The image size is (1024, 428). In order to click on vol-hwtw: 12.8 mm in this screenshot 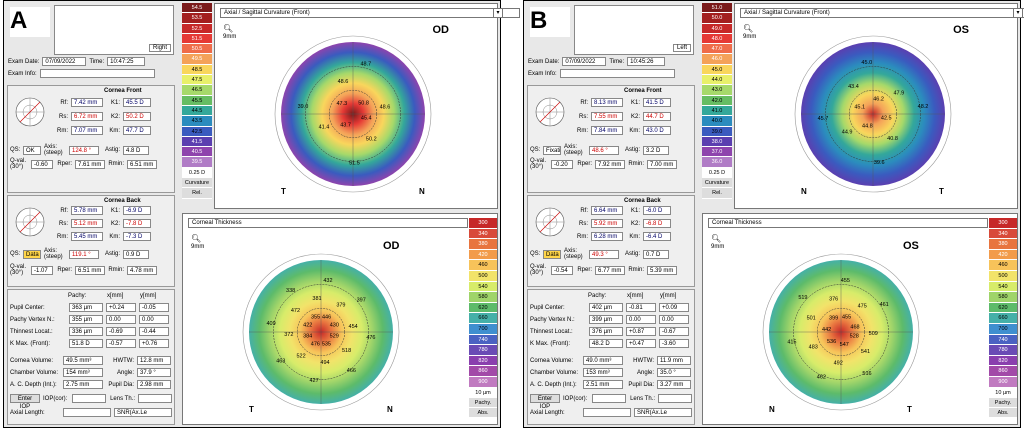, I will do `click(154, 360)`.